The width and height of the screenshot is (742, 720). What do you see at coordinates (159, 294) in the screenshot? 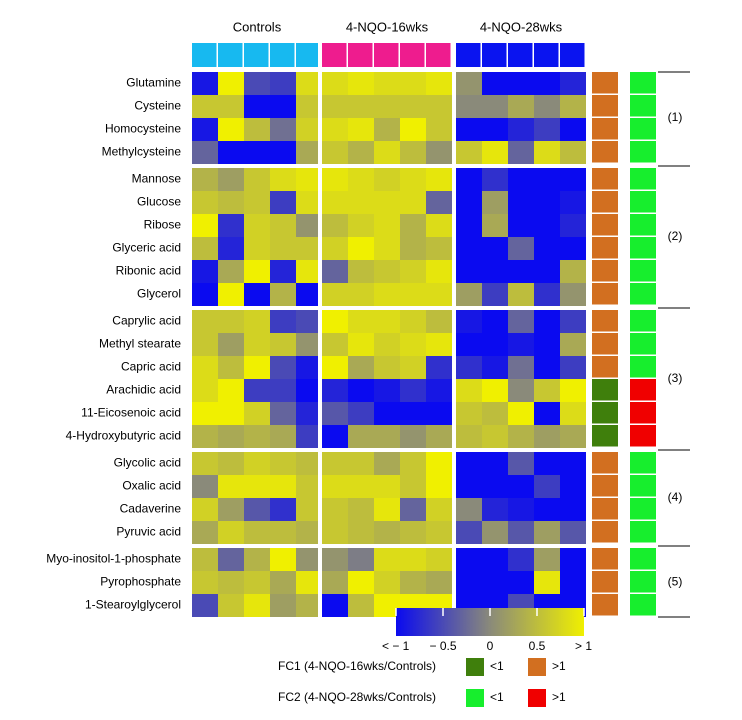
I see `row-label: Glycerol` at bounding box center [159, 294].